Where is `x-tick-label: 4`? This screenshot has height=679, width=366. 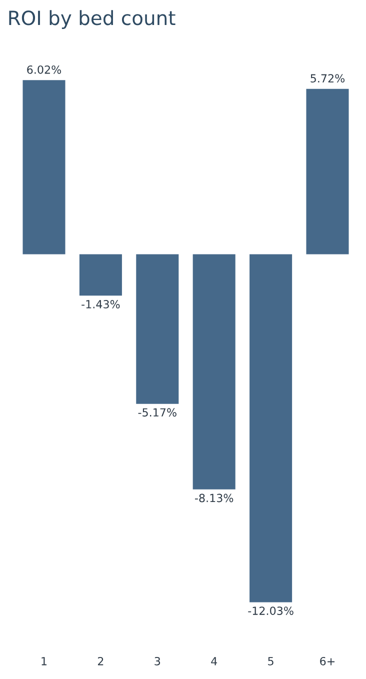 x-tick-label: 4 is located at coordinates (214, 661).